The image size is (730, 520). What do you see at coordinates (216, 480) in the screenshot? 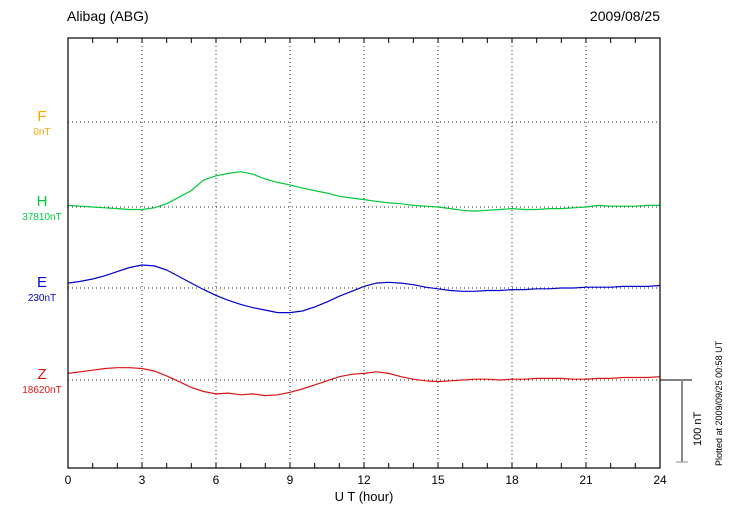
I see `x-tick-label: 6` at bounding box center [216, 480].